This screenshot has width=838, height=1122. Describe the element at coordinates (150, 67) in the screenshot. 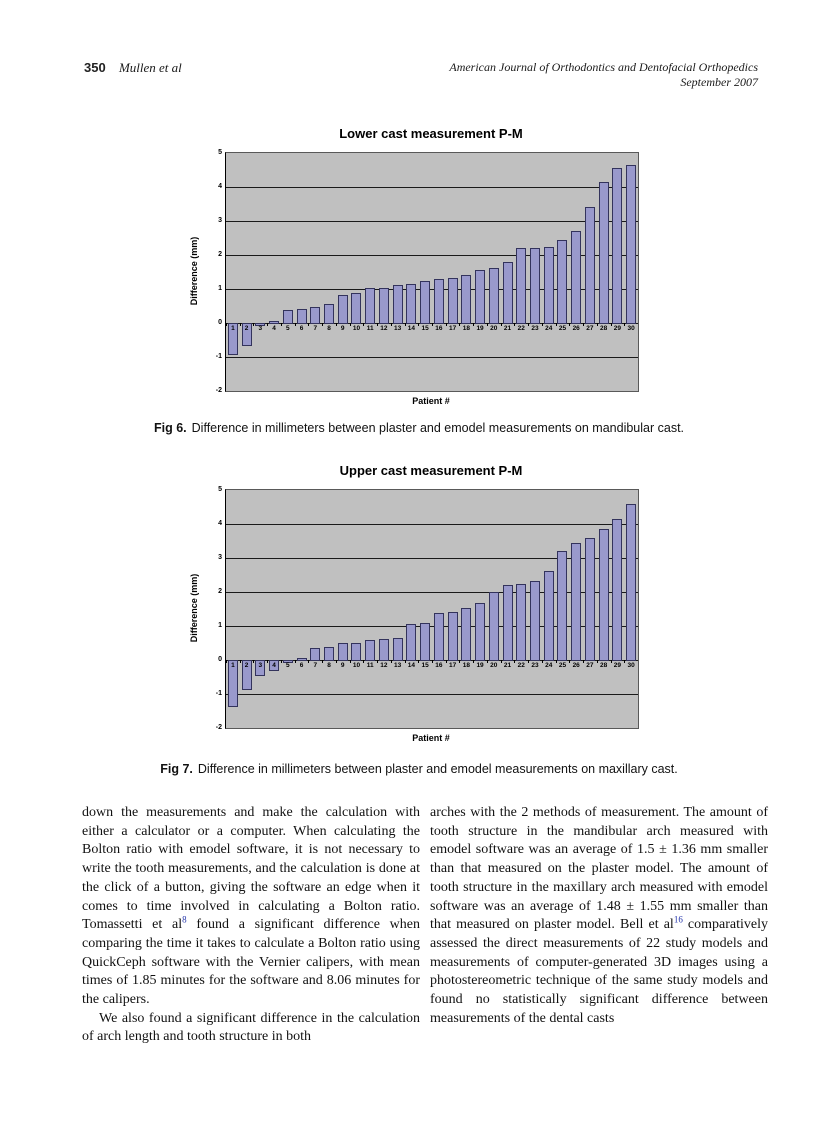

I see `running-authors: Mullen et al` at that location.